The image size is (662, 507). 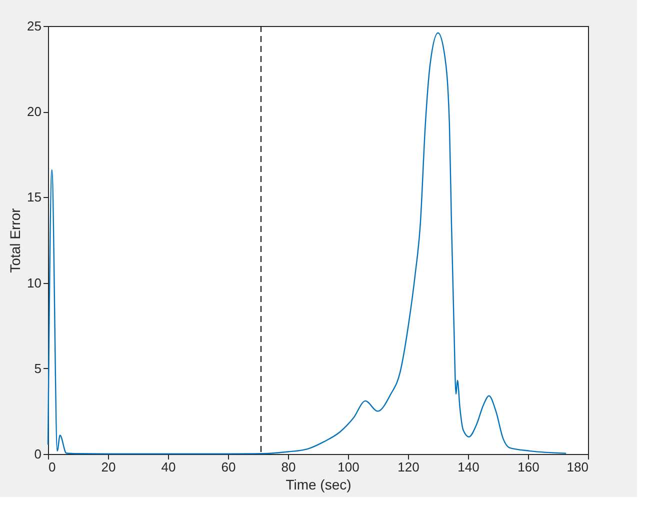 What do you see at coordinates (15, 240) in the screenshot?
I see `y-axis-title: Total Error` at bounding box center [15, 240].